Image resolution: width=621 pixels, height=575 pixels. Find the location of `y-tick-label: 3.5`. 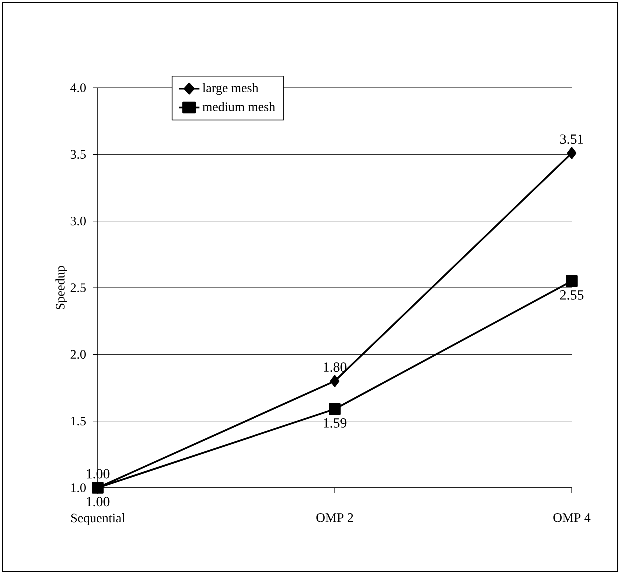

y-tick-label: 3.5 is located at coordinates (78, 155).